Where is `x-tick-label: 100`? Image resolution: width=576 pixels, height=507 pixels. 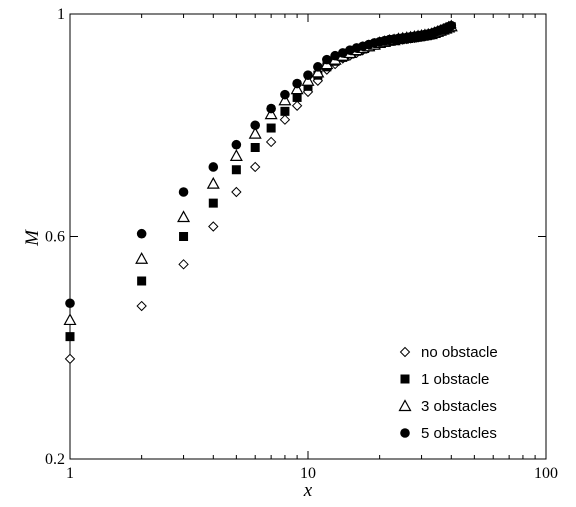
x-tick-label: 100 is located at coordinates (546, 473).